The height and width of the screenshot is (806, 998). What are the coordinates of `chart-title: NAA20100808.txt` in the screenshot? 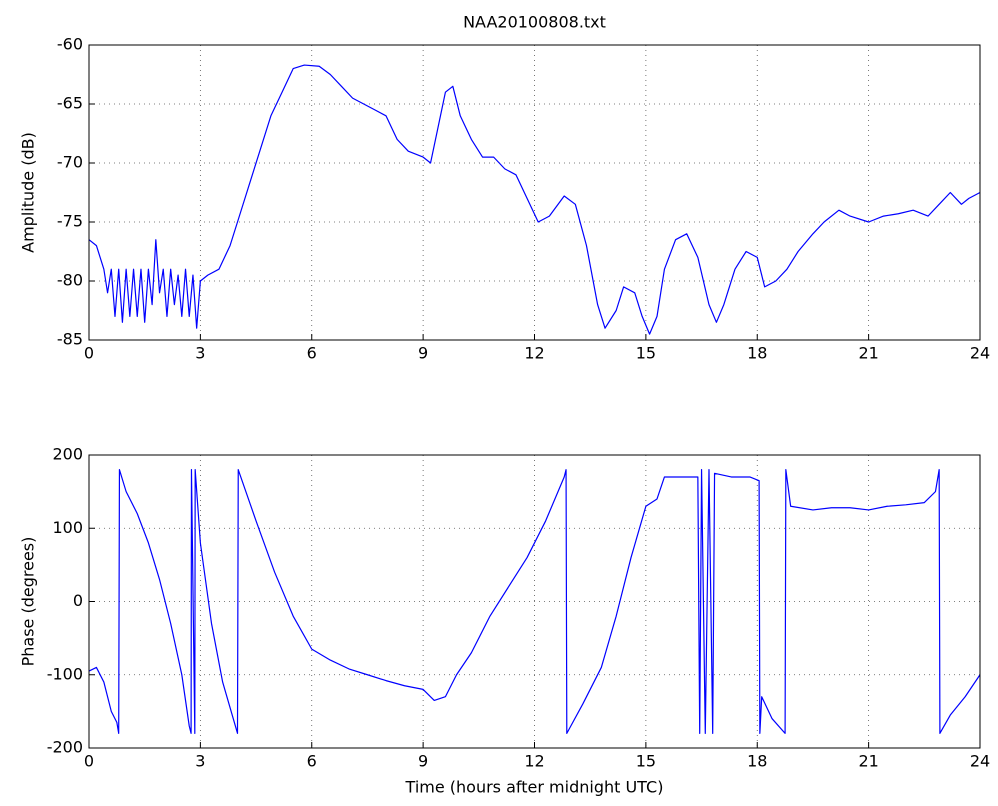 It's located at (534, 22).